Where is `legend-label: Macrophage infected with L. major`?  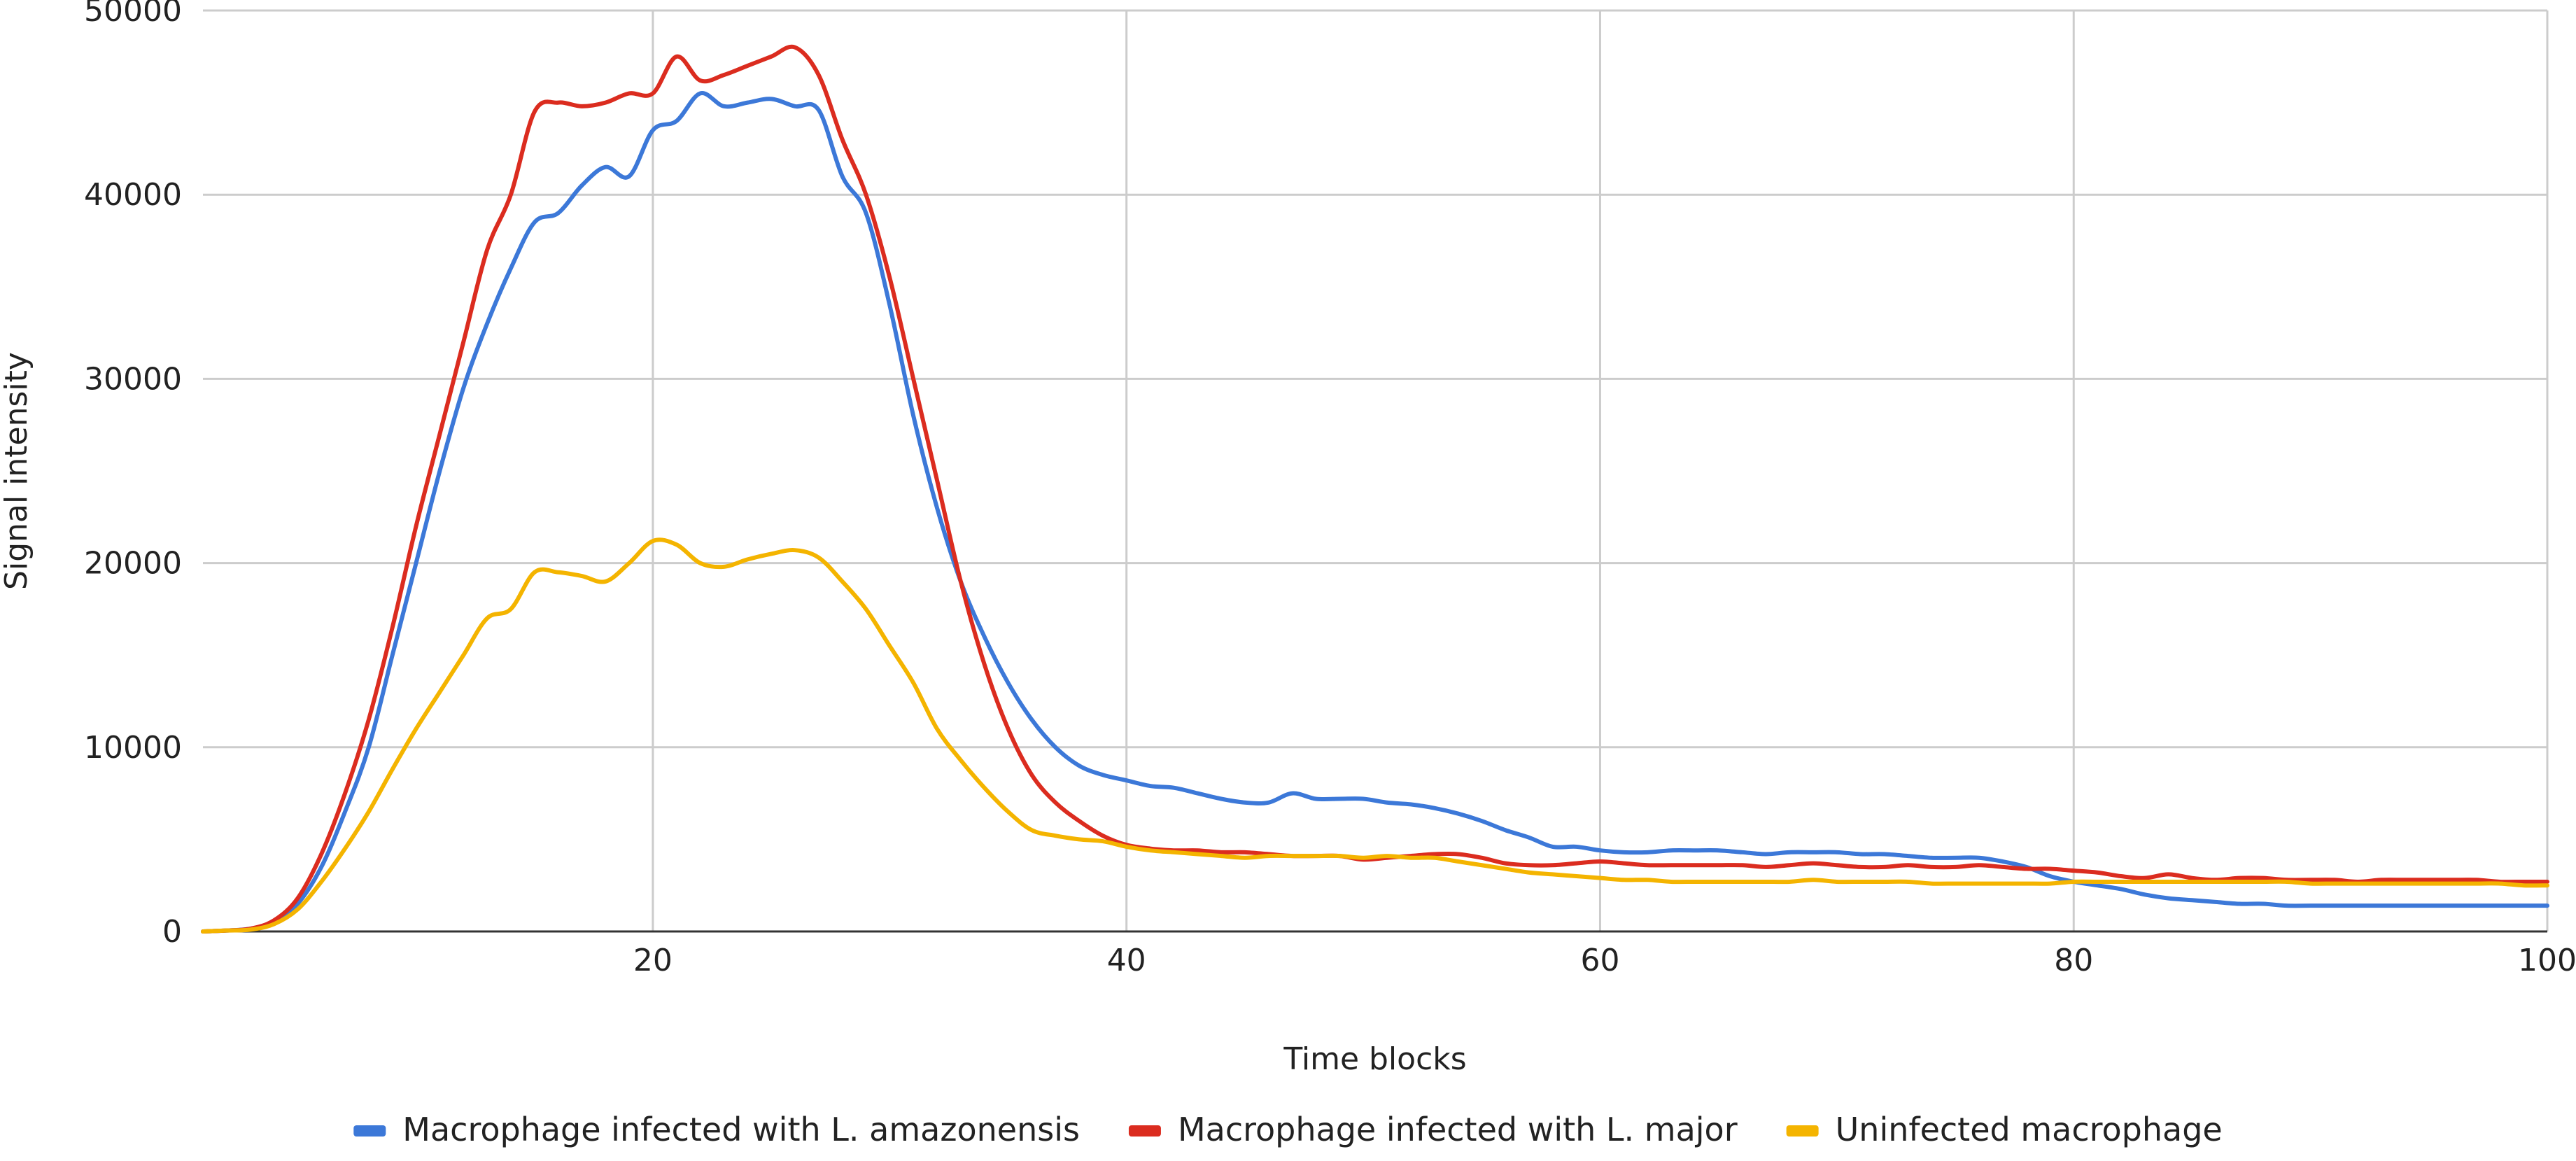 legend-label: Macrophage infected with L. major is located at coordinates (1458, 1129).